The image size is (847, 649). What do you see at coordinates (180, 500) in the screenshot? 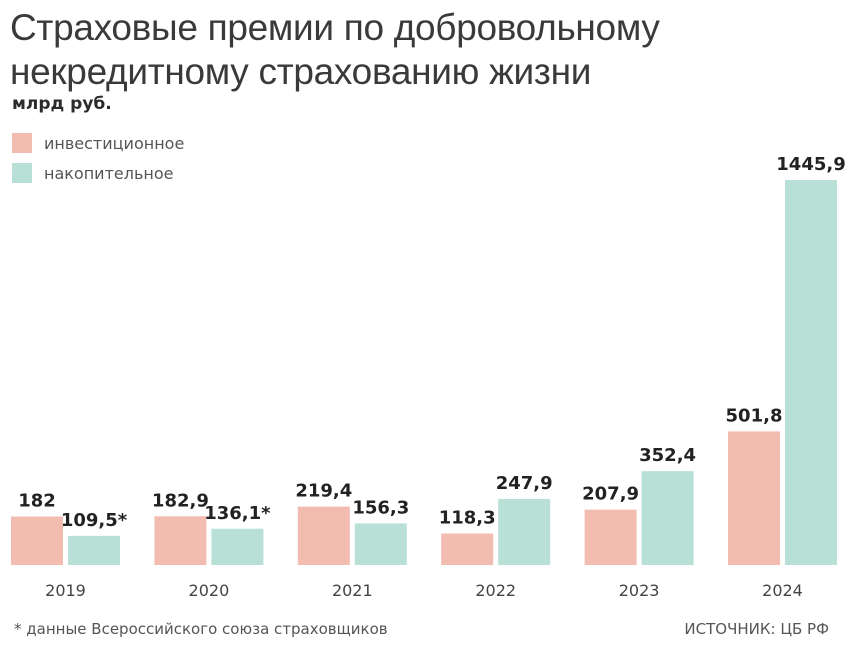
I see `data-label-investment-2020: 182,9` at bounding box center [180, 500].